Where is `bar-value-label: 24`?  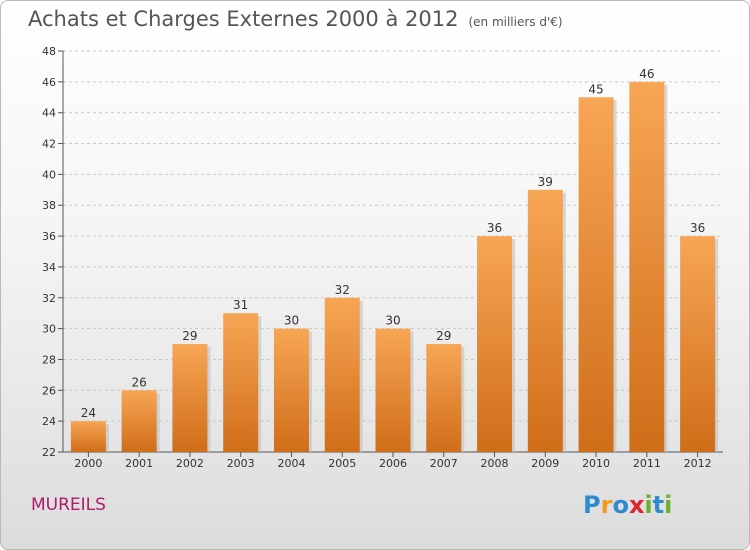 bar-value-label: 24 is located at coordinates (88, 413).